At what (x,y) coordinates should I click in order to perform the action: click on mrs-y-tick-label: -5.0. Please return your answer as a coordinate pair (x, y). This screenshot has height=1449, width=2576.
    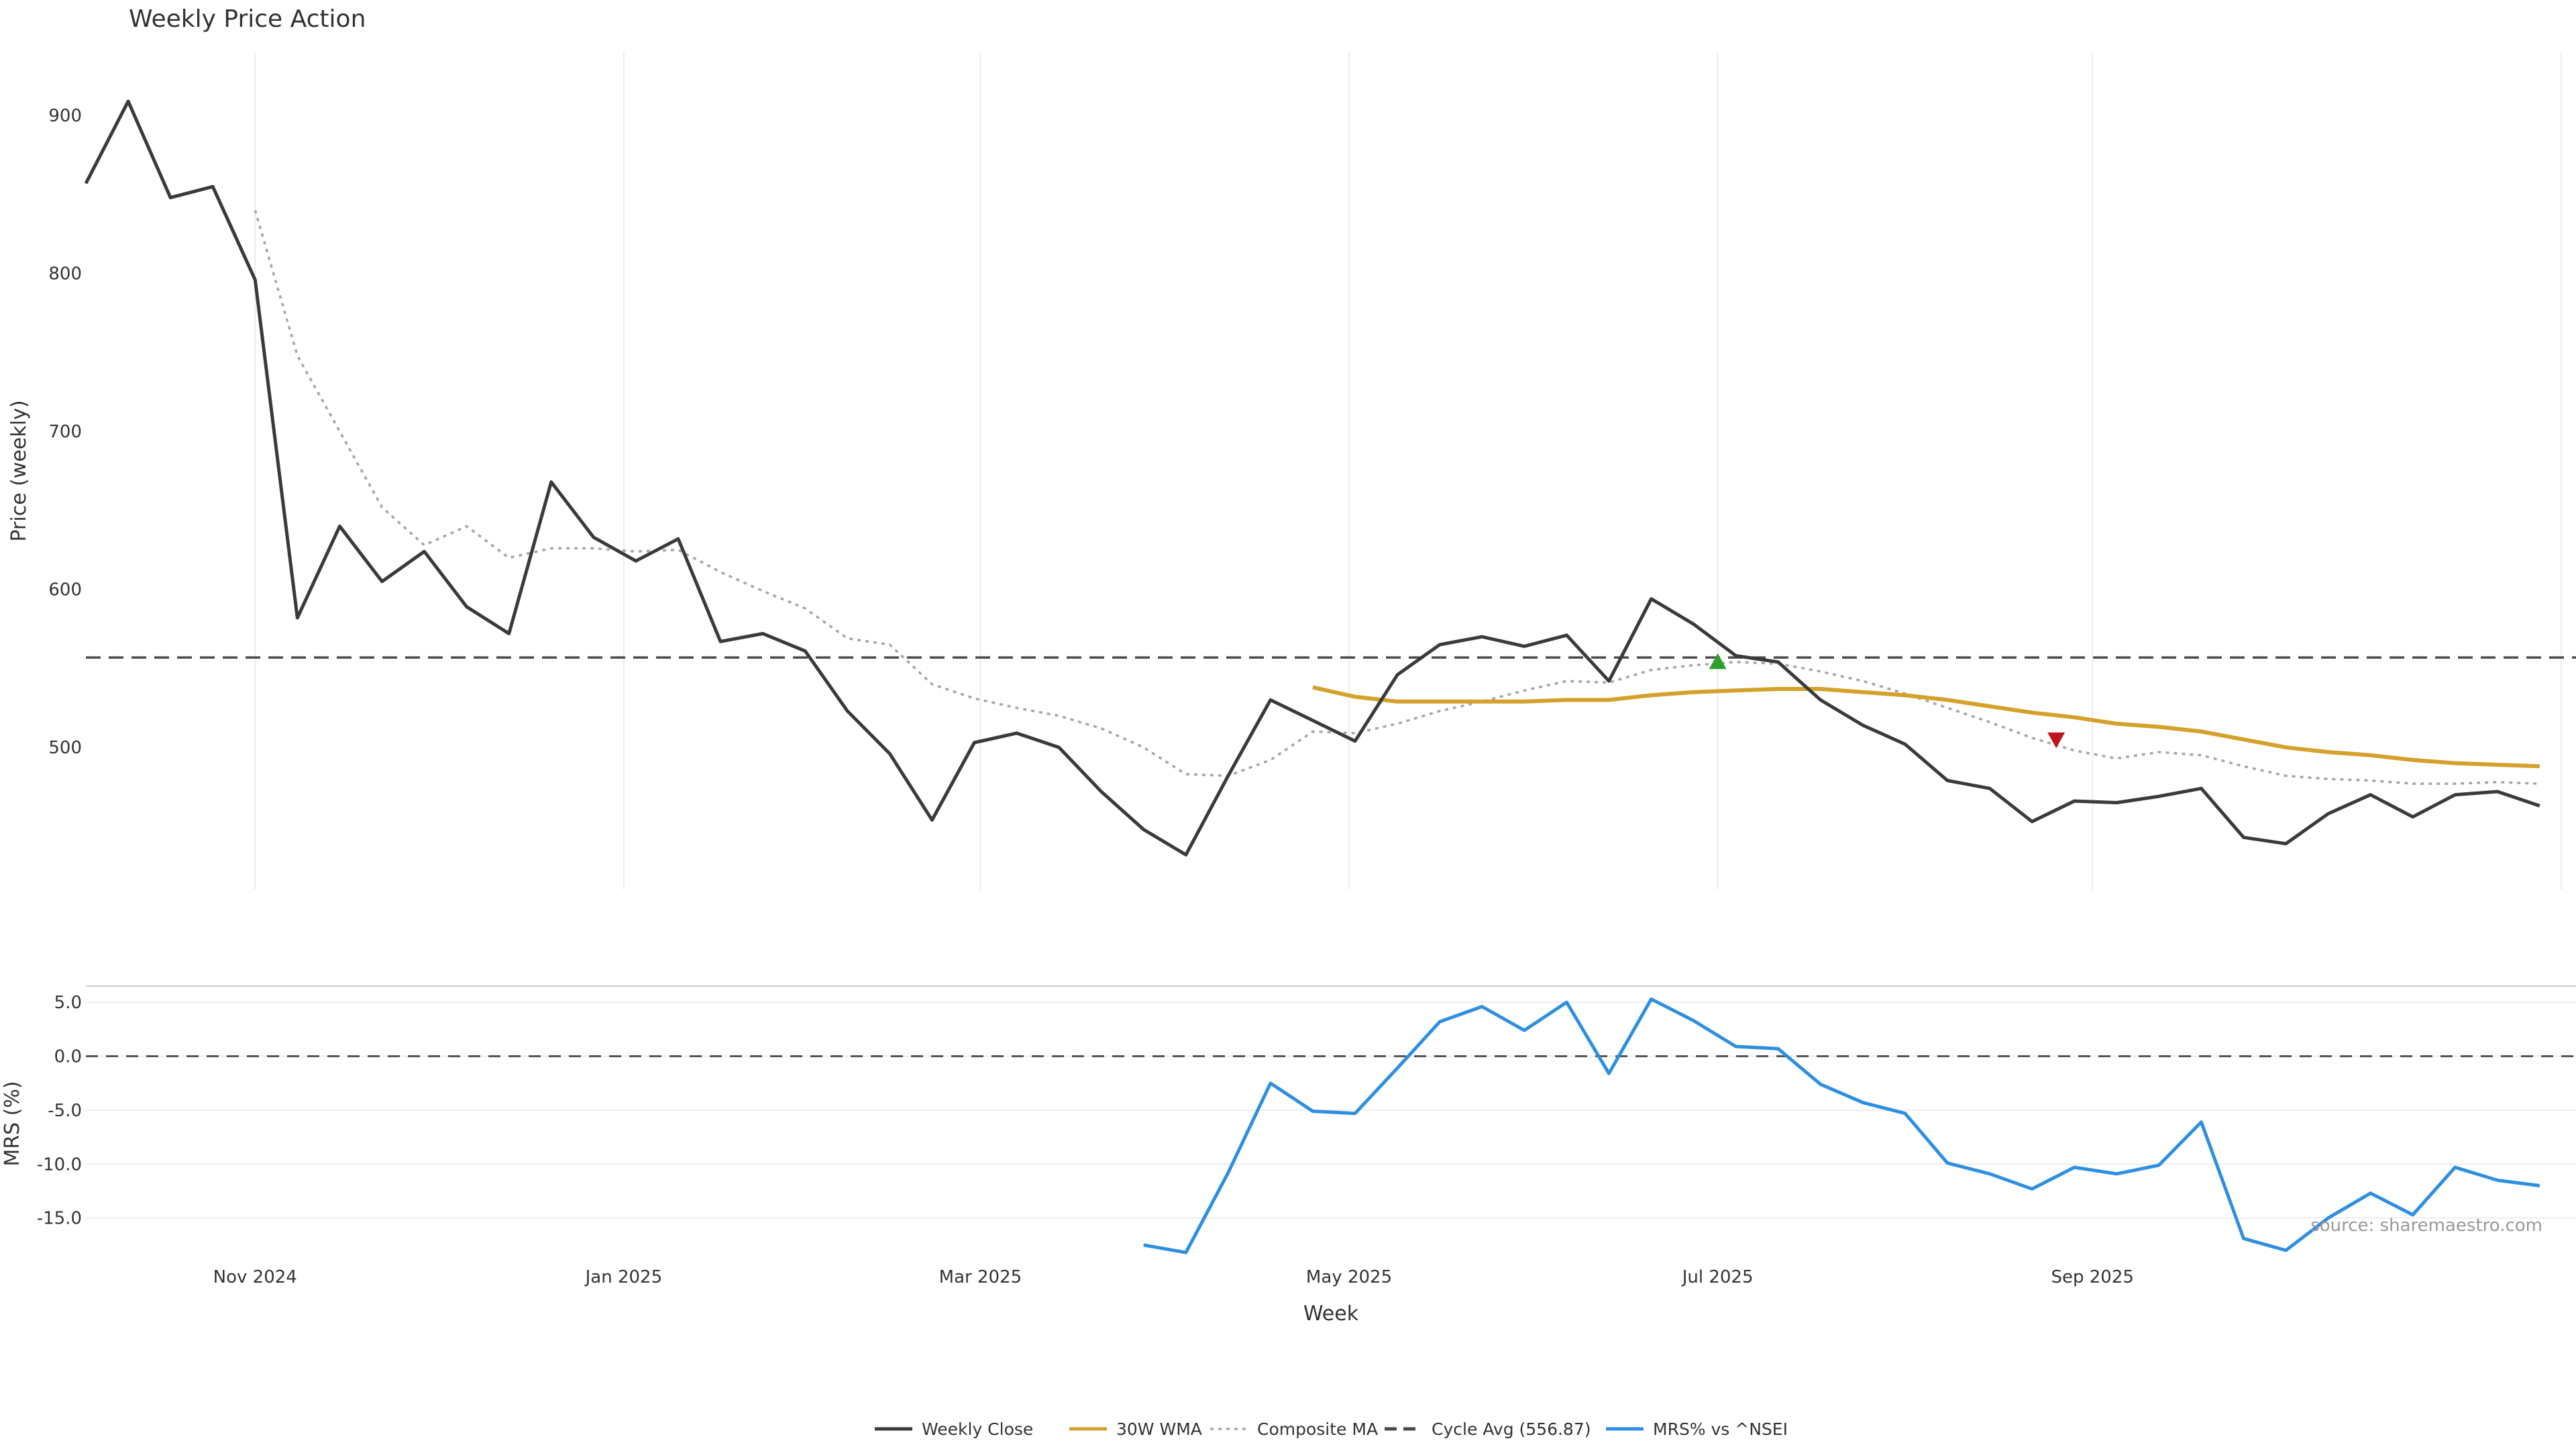
    Looking at the image, I should click on (65, 1111).